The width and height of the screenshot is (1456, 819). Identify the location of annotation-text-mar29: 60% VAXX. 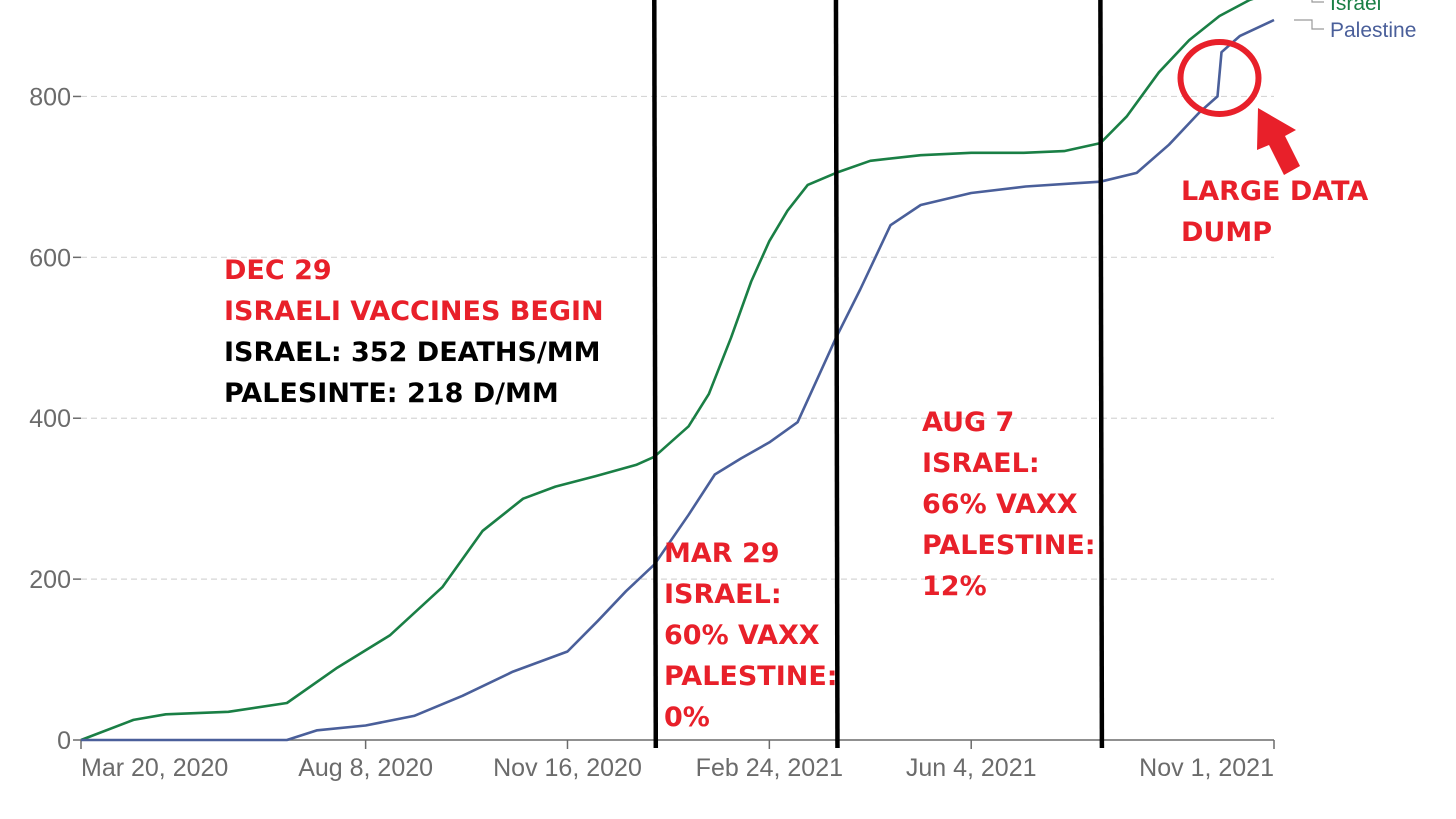
(742, 635).